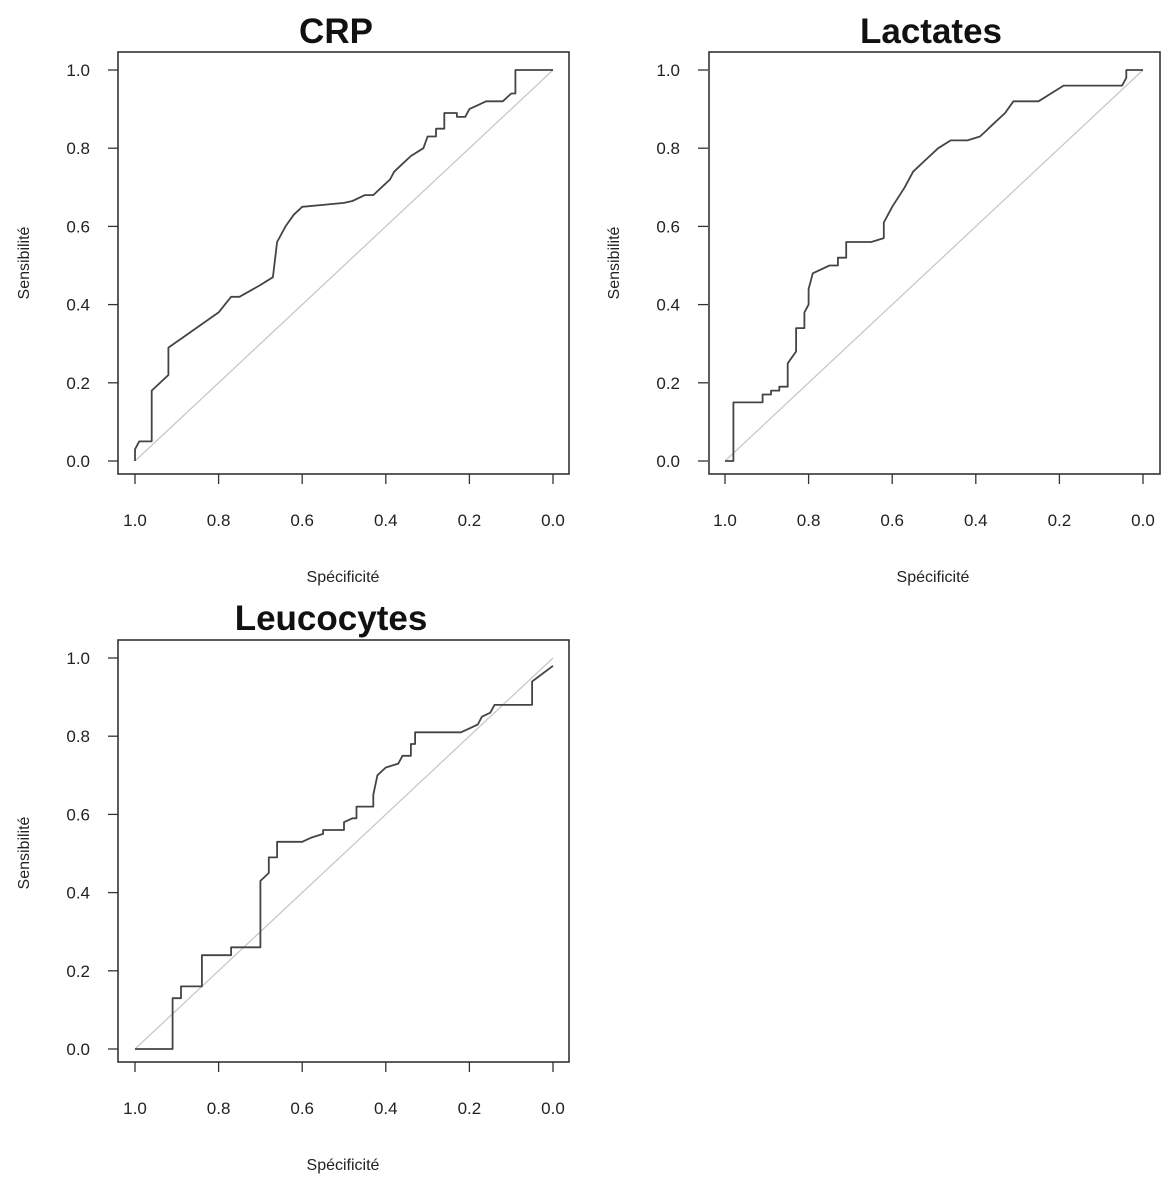 This screenshot has height=1185, width=1176. I want to click on chart-title: Leucocytes, so click(331, 618).